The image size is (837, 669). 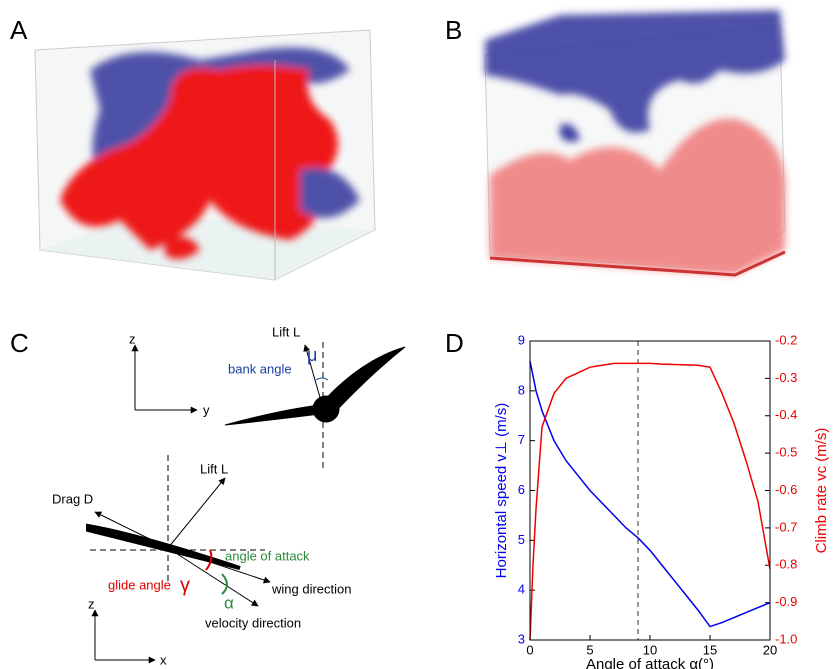 I want to click on panel-label: D, so click(x=454, y=343).